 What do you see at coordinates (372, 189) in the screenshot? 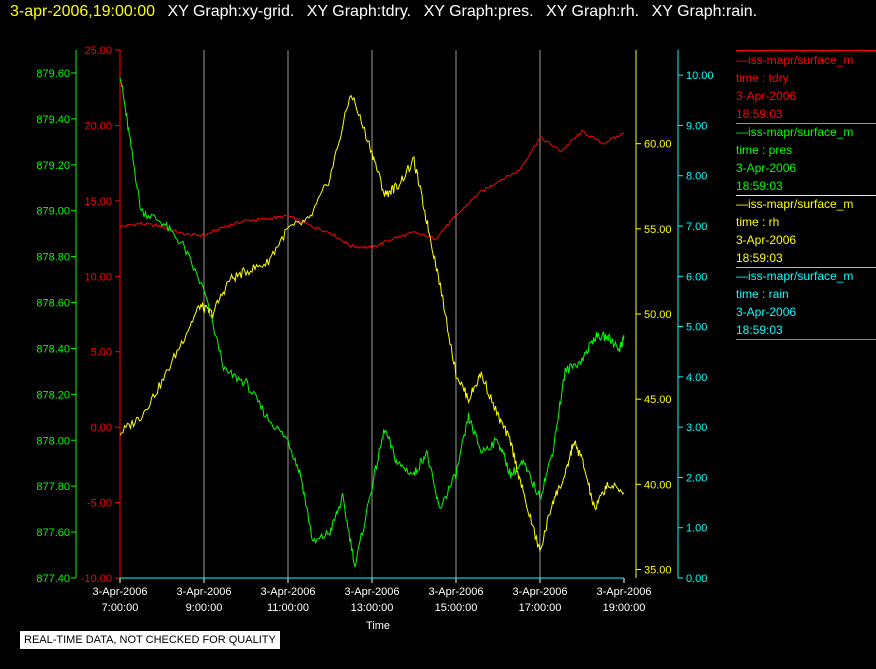
I see `series-line-tdry` at bounding box center [372, 189].